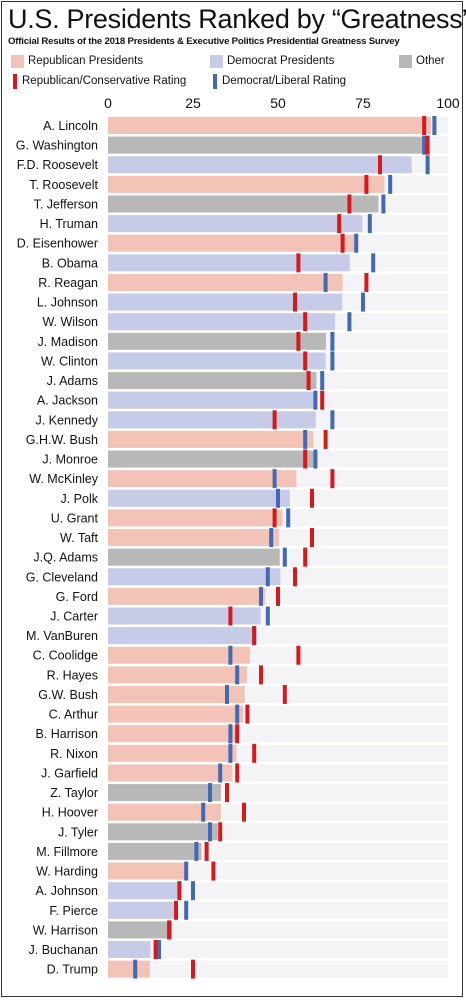 Image resolution: width=466 pixels, height=1000 pixels. Describe the element at coordinates (70, 126) in the screenshot. I see `category-label: A. Lincoln` at that location.